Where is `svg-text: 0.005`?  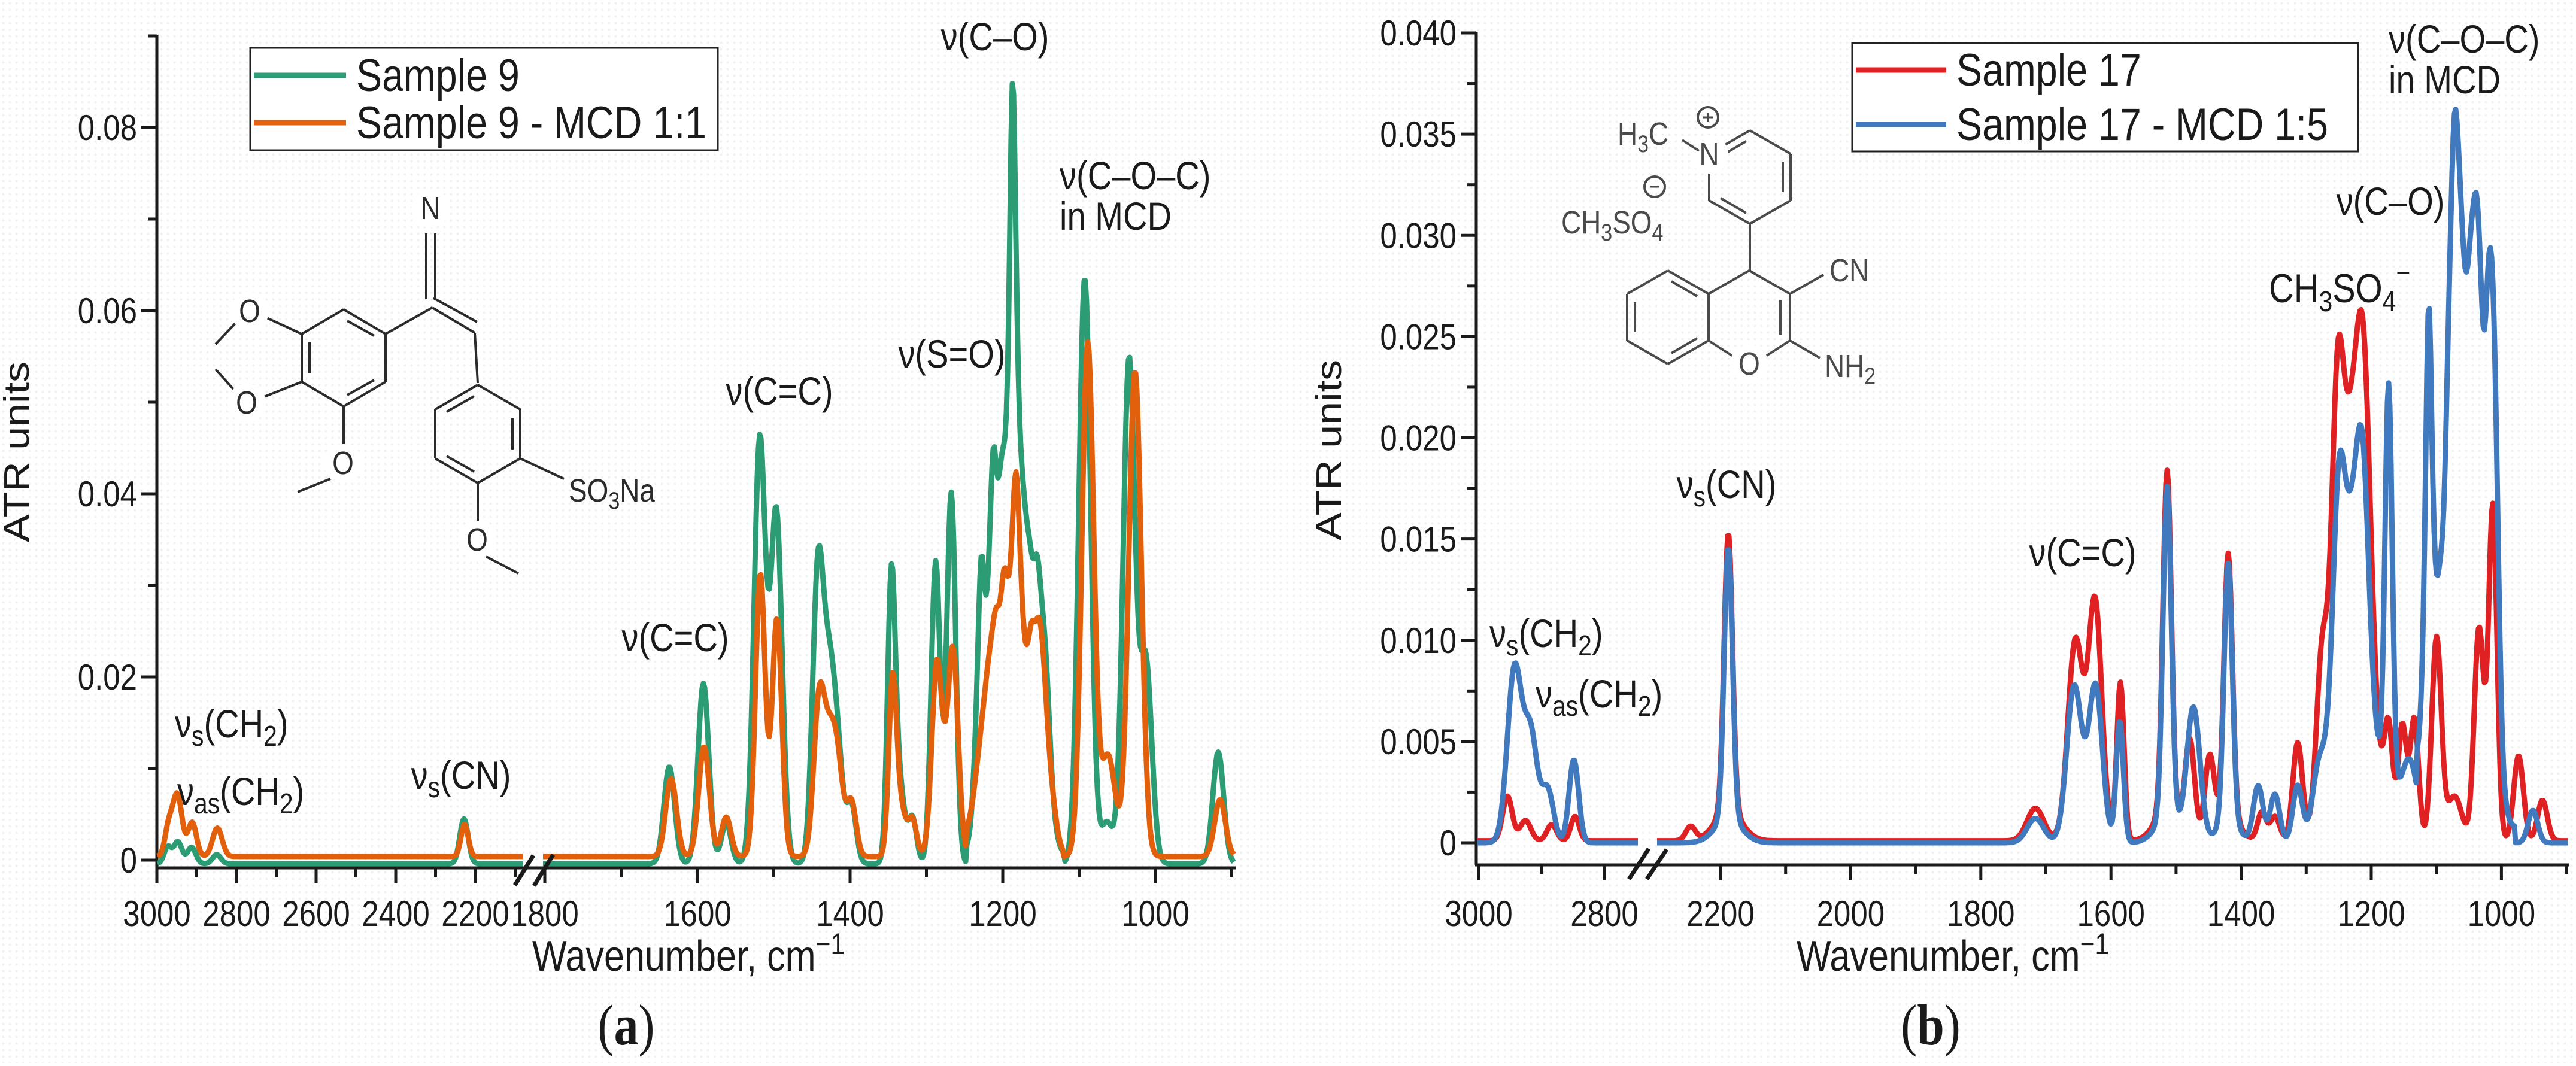 svg-text: 0.005 is located at coordinates (1419, 742).